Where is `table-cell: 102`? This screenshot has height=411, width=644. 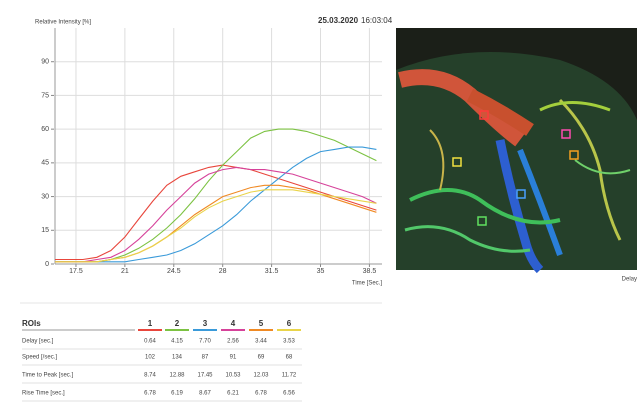 table-cell: 102 is located at coordinates (150, 358).